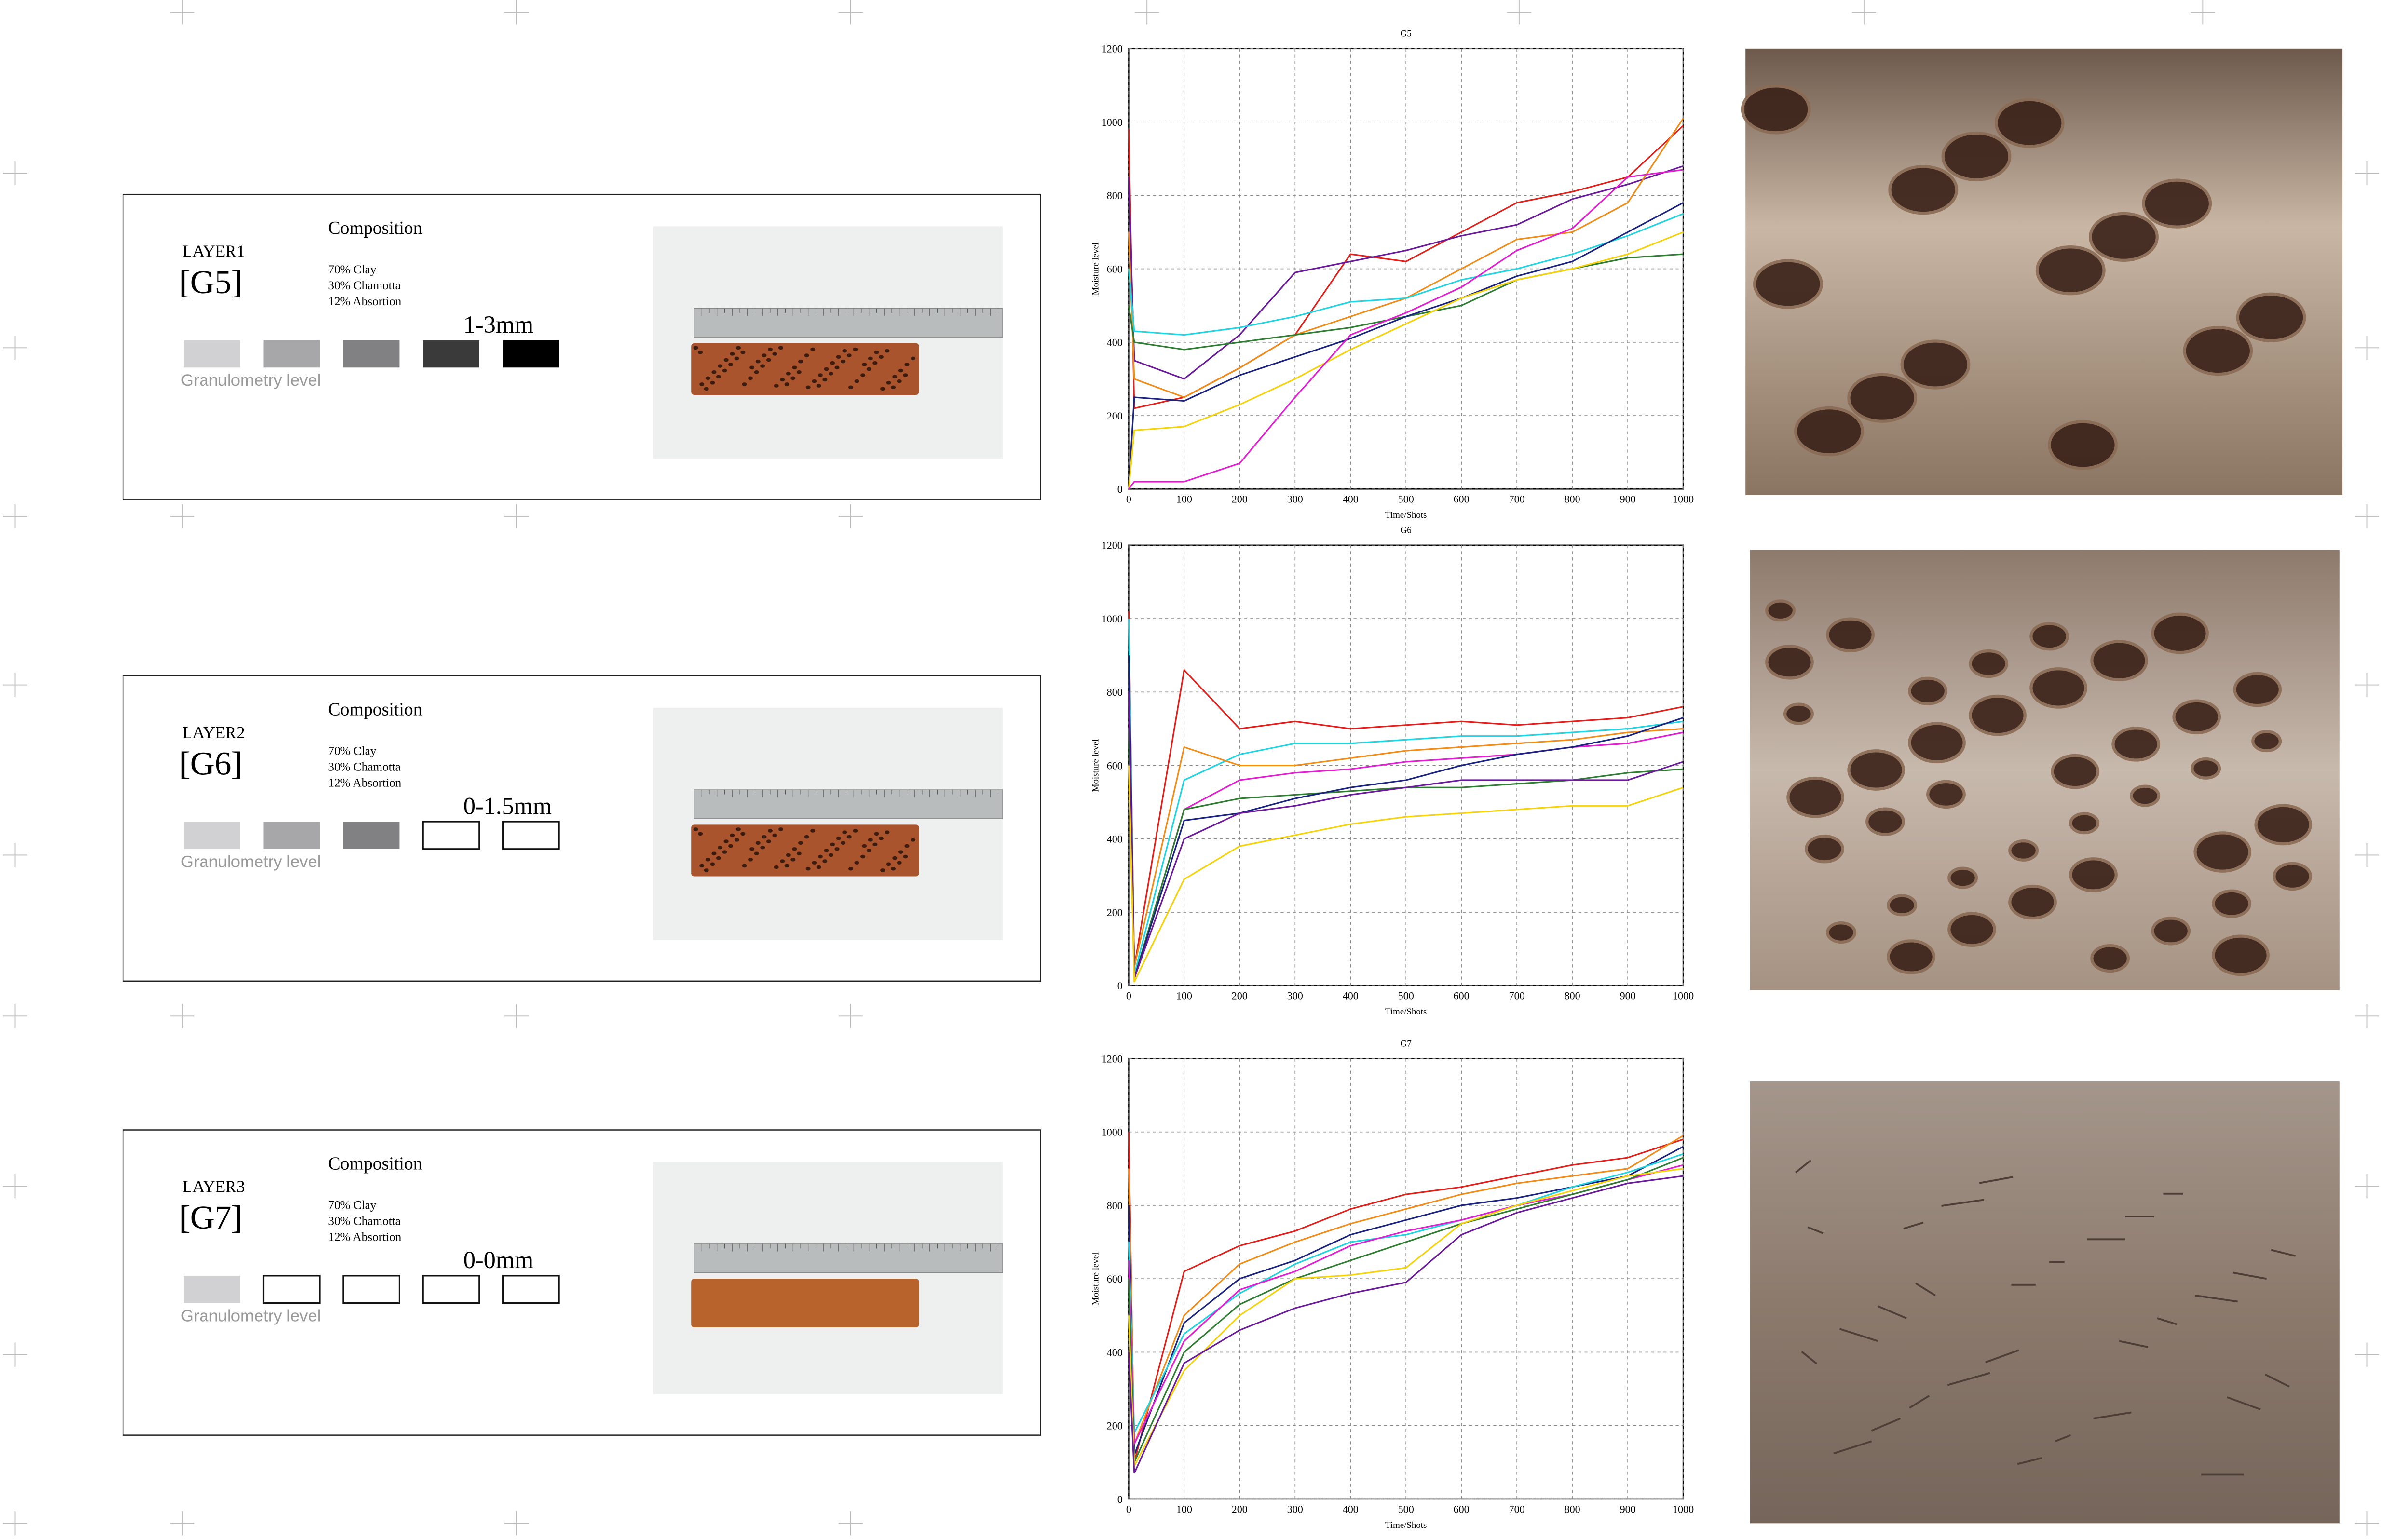 The width and height of the screenshot is (2382, 1540). Describe the element at coordinates (1517, 996) in the screenshot. I see `x-tick-label: 700` at that location.